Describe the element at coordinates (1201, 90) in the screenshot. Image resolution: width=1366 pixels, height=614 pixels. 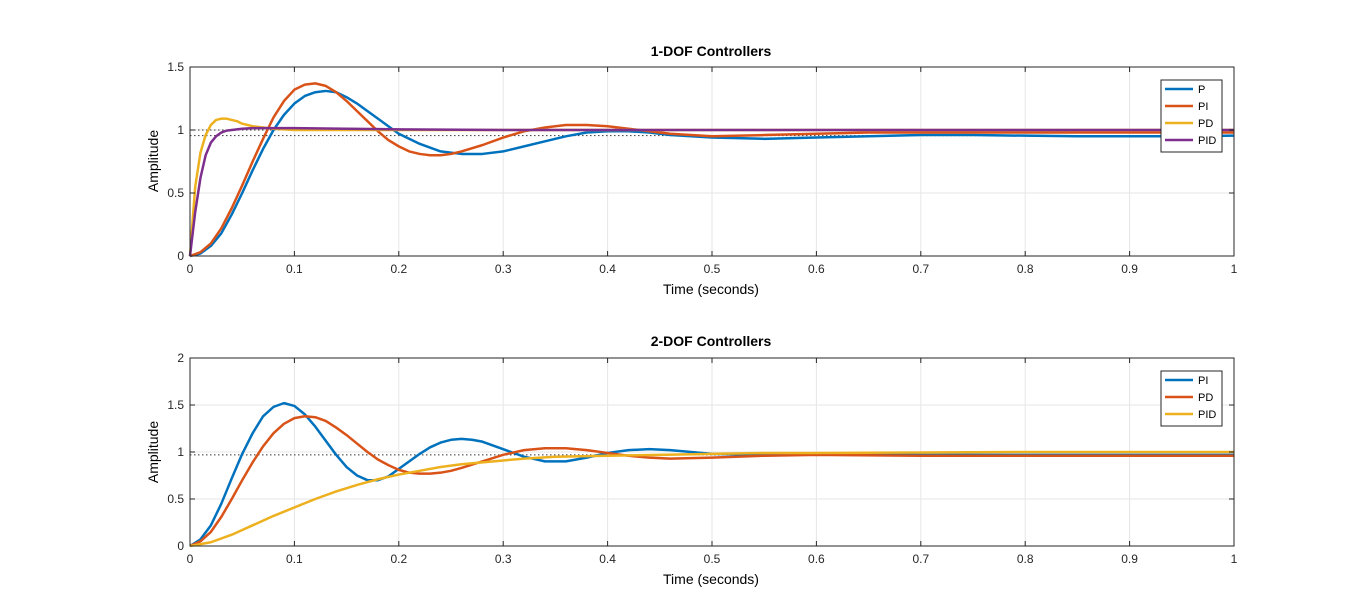
I see `legend-label: P` at that location.